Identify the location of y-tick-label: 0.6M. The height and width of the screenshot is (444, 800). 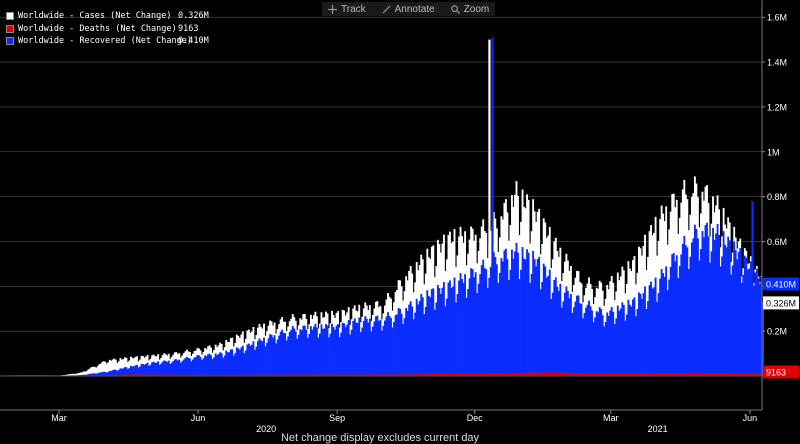
(777, 242).